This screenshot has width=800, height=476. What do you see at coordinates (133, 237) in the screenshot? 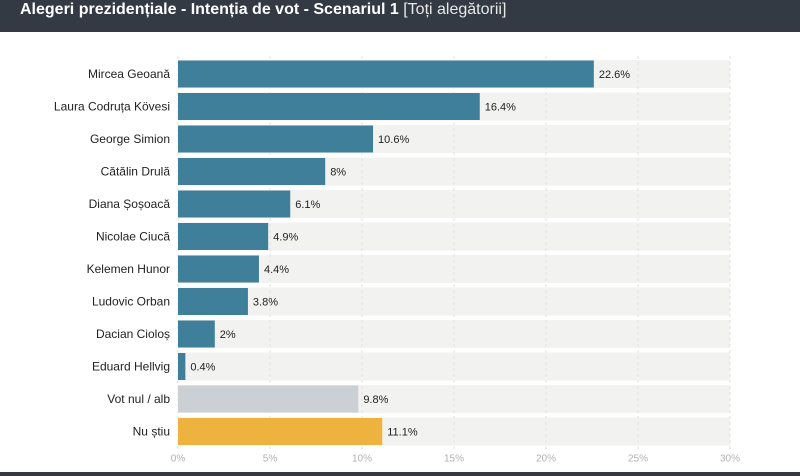
I see `category-label: Nicolae Ciucă` at bounding box center [133, 237].